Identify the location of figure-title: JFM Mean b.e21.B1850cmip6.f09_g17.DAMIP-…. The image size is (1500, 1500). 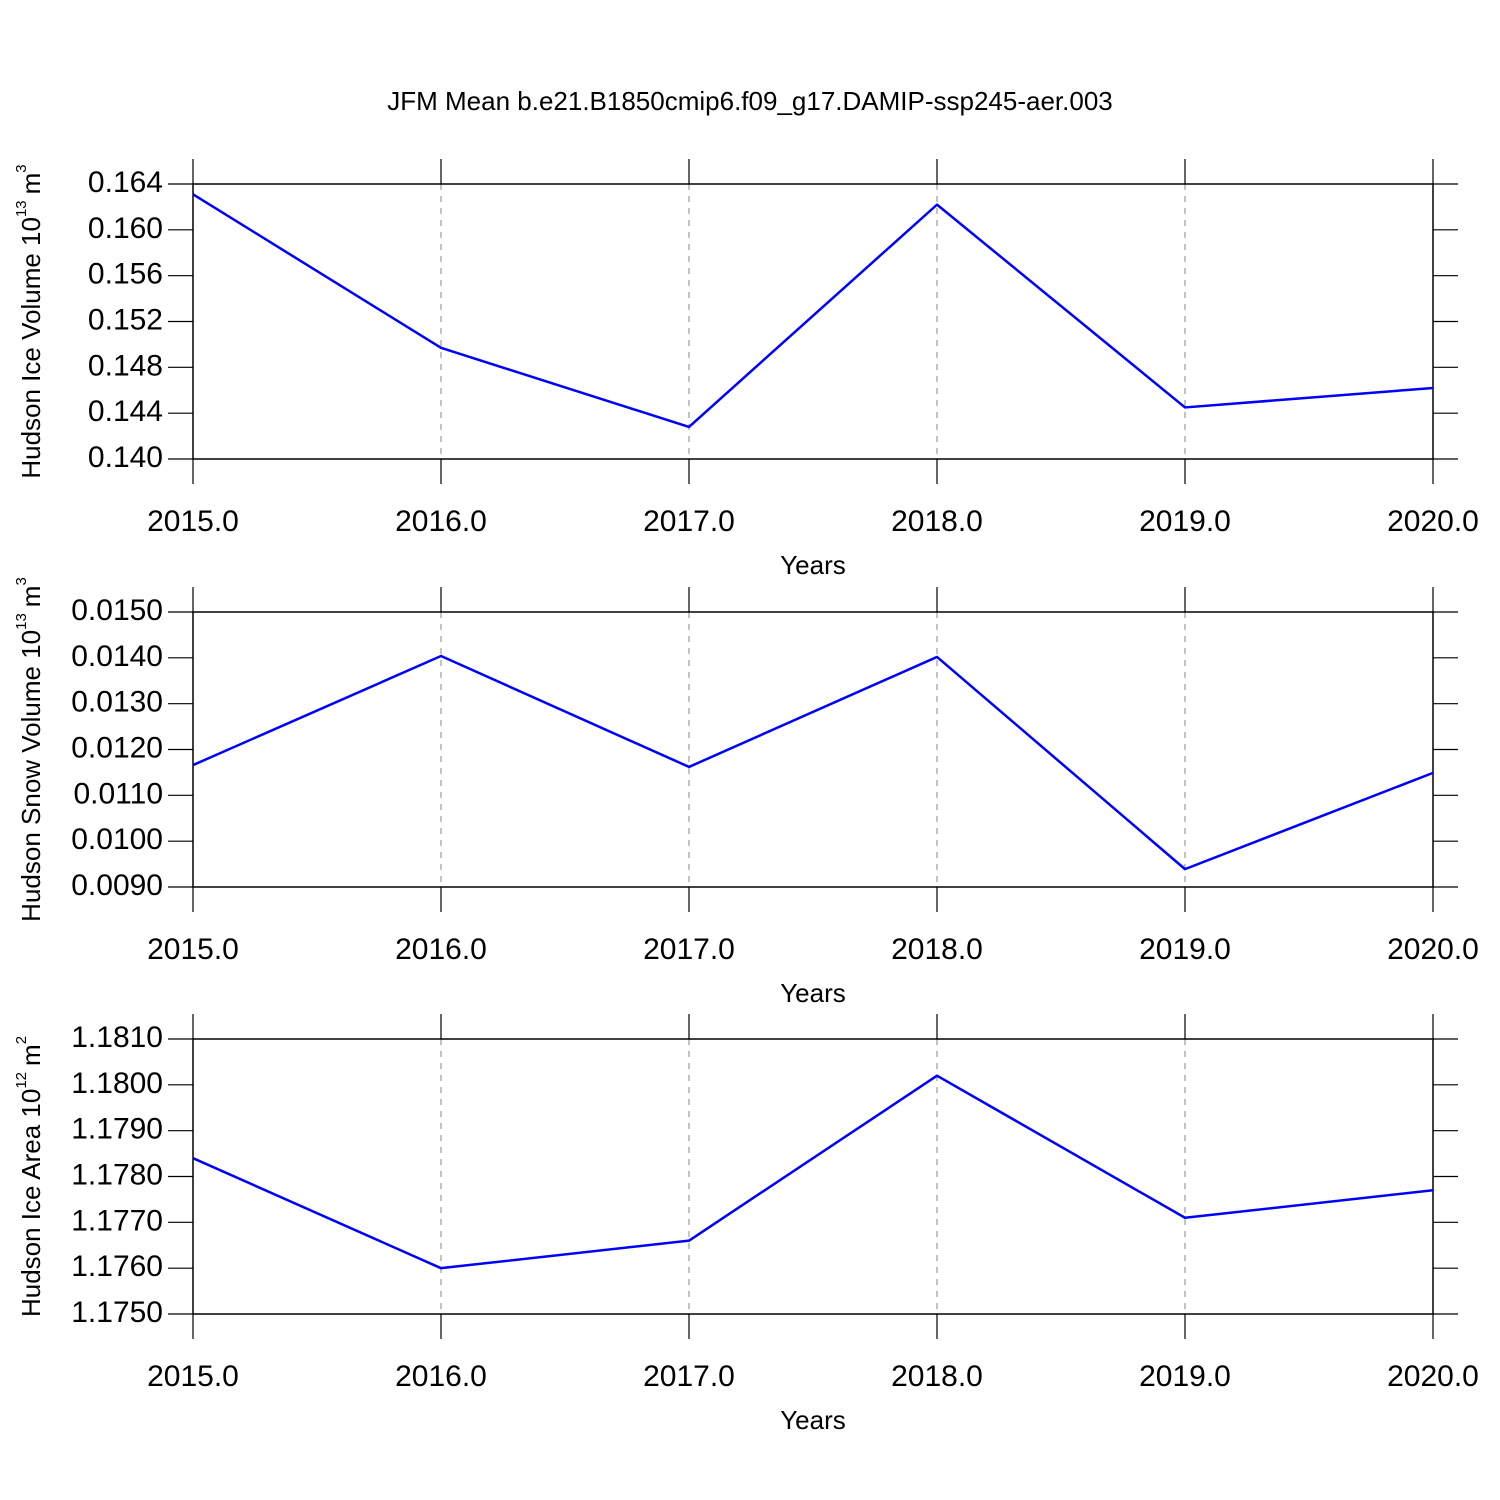
(750, 101).